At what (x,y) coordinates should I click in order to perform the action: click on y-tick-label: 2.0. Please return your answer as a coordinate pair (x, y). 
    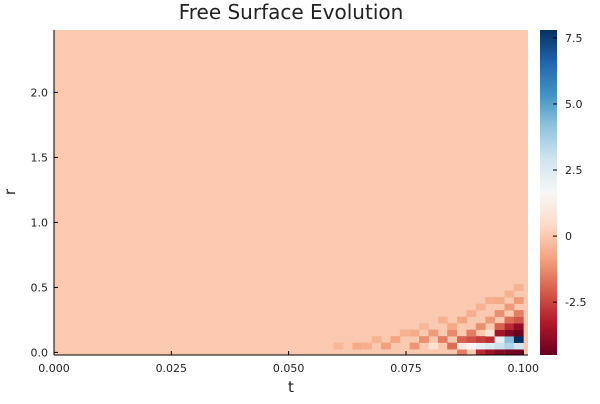
    Looking at the image, I should click on (40, 92).